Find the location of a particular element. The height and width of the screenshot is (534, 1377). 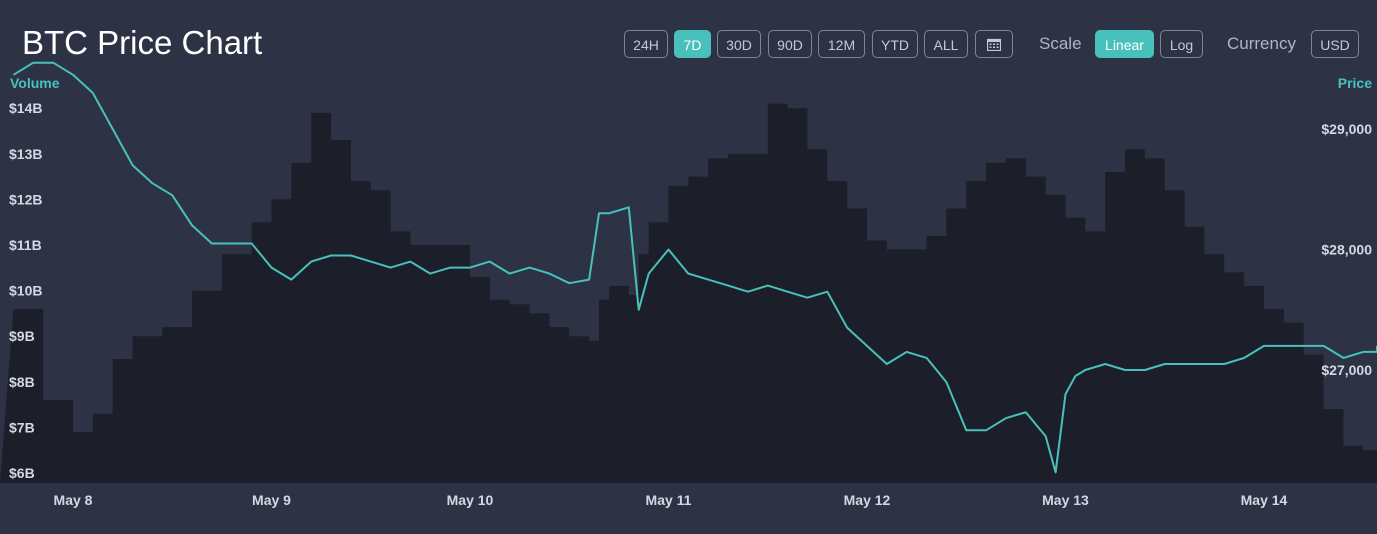

range-ytd-button: YTD is located at coordinates (895, 44).